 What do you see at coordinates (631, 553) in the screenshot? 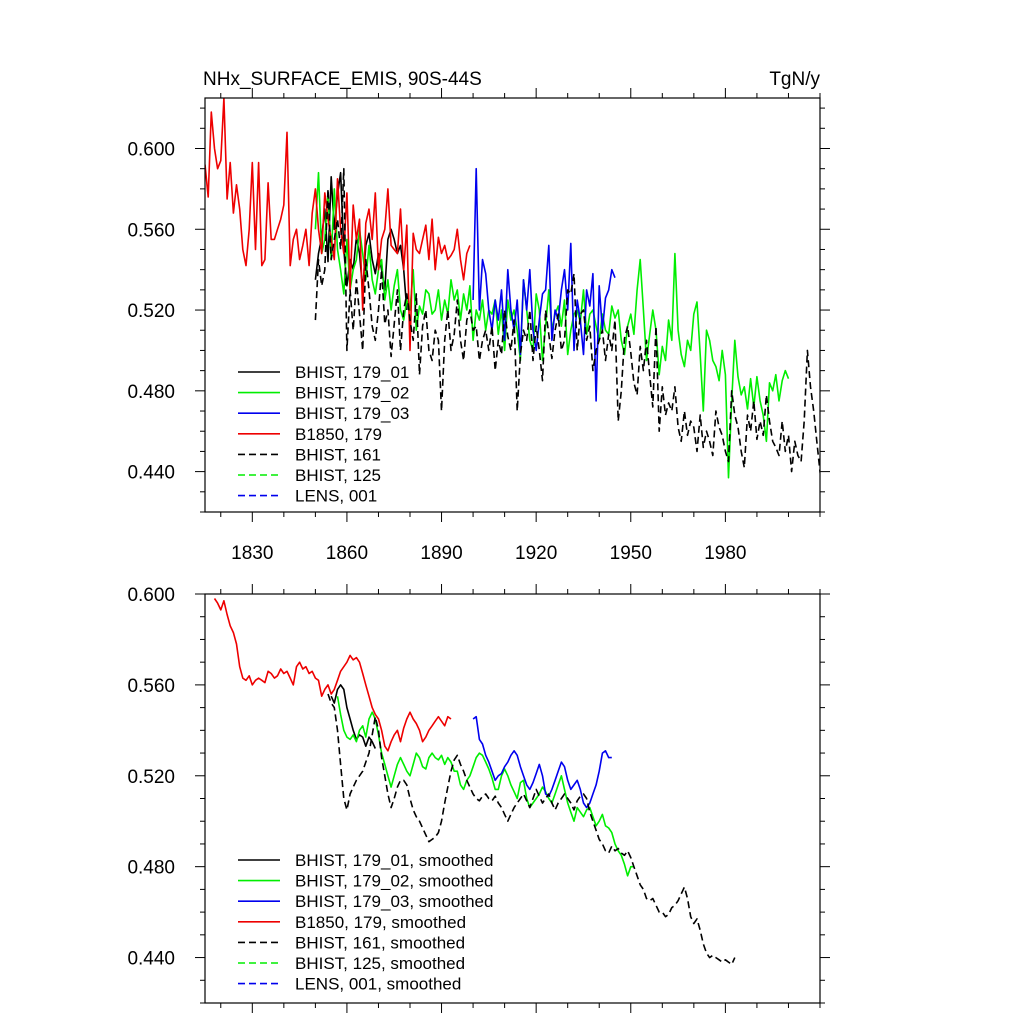
I see `x-tick-label: 1950` at bounding box center [631, 553].